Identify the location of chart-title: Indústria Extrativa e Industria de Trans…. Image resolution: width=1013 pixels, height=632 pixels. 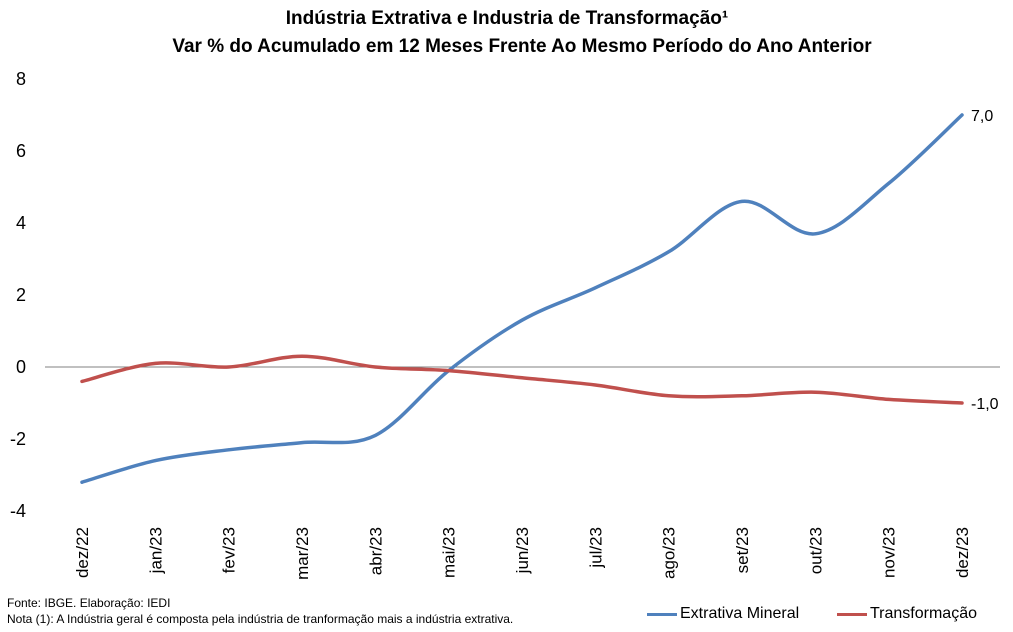
(507, 18).